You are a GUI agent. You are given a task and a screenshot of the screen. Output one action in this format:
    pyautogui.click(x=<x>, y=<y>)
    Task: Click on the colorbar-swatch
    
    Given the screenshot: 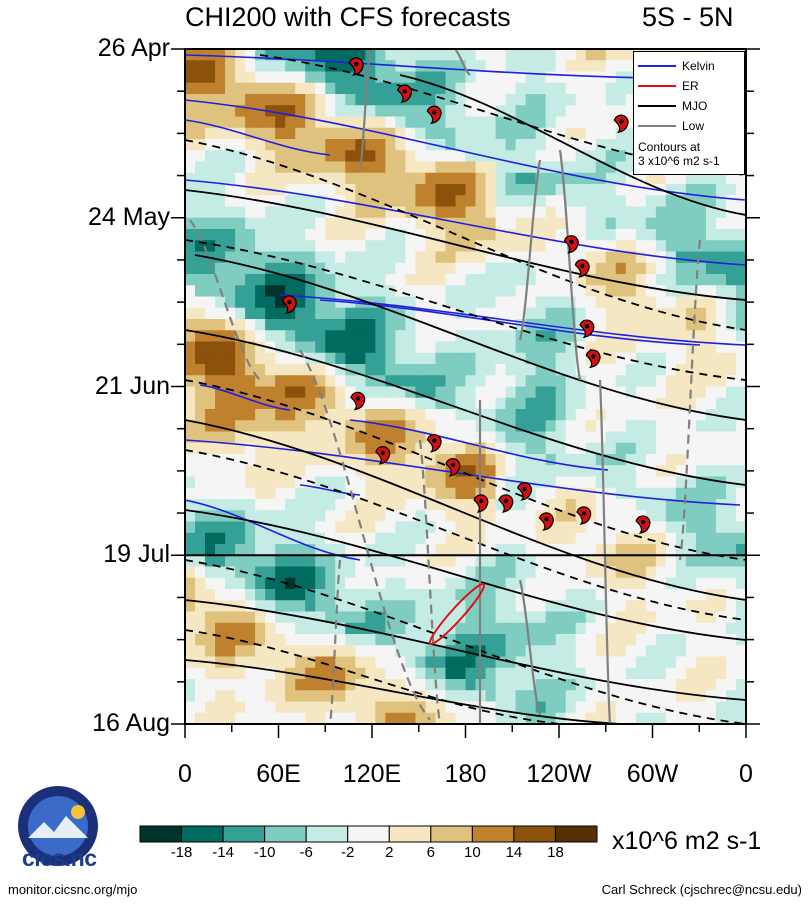 What is the action you would take?
    pyautogui.click(x=451, y=834)
    